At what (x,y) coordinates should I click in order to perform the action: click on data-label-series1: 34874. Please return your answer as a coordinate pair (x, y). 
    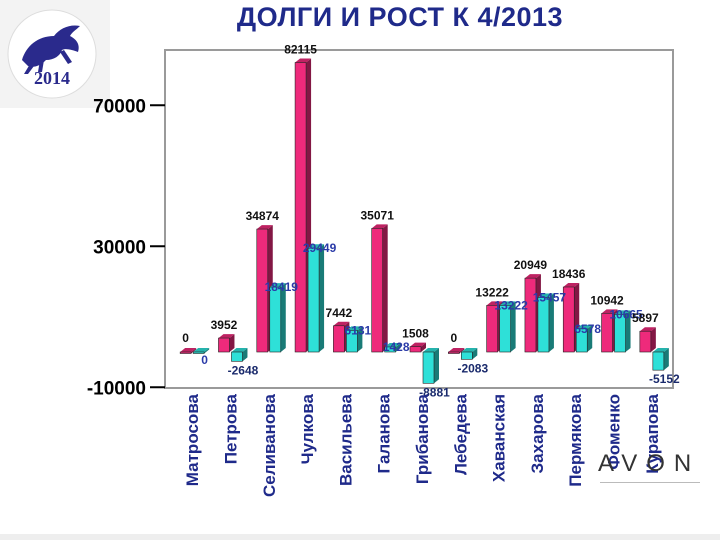
    Looking at the image, I should click on (263, 216).